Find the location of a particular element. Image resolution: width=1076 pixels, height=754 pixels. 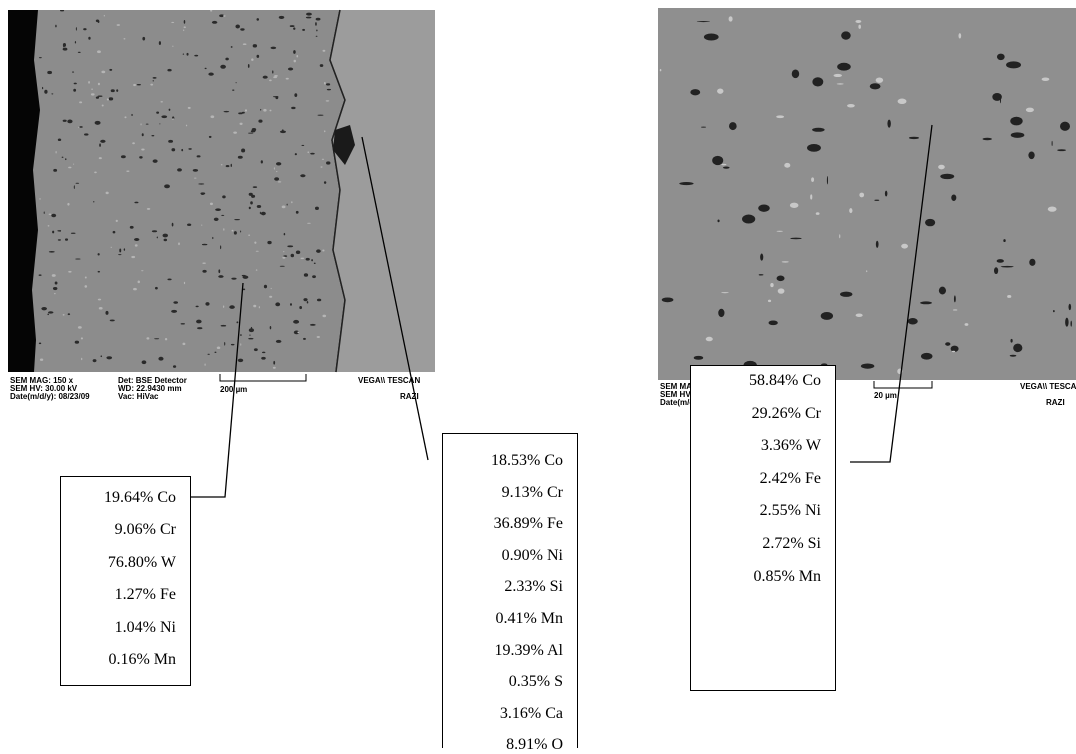

composition-row: 2.33% Si is located at coordinates (533, 587).